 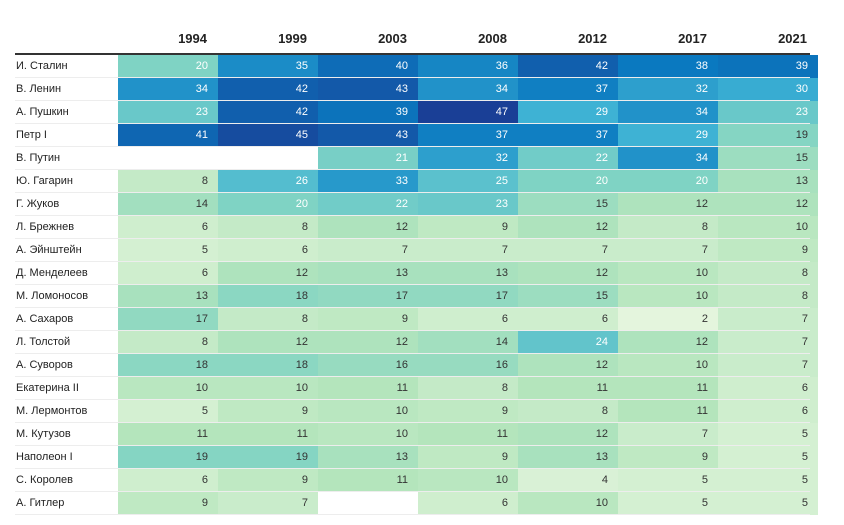 What do you see at coordinates (301, 181) in the screenshot?
I see `cell-value-label: 26` at bounding box center [301, 181].